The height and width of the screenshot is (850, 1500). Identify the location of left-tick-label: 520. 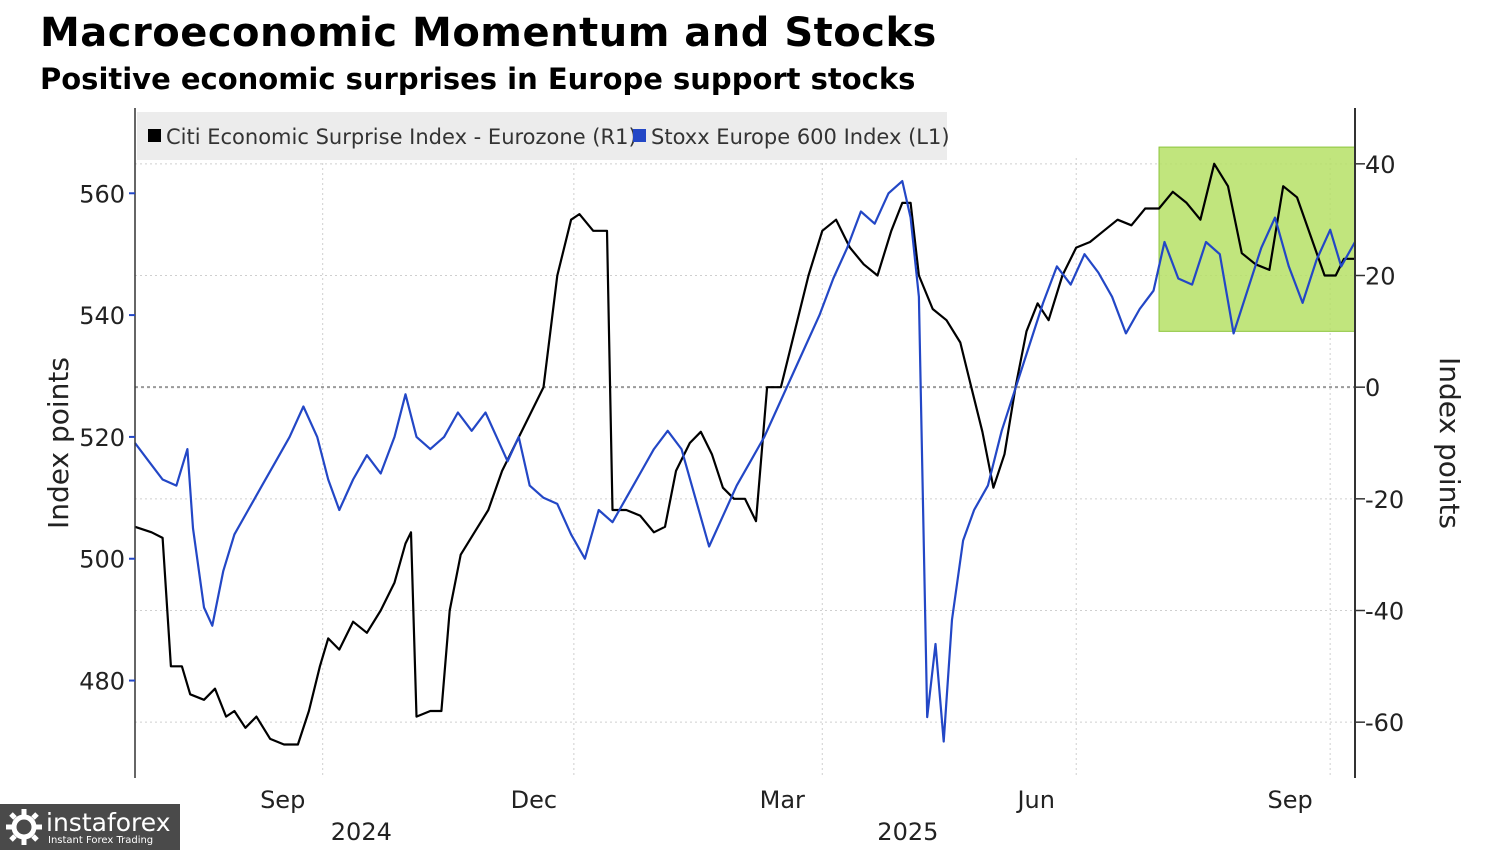
(102, 438).